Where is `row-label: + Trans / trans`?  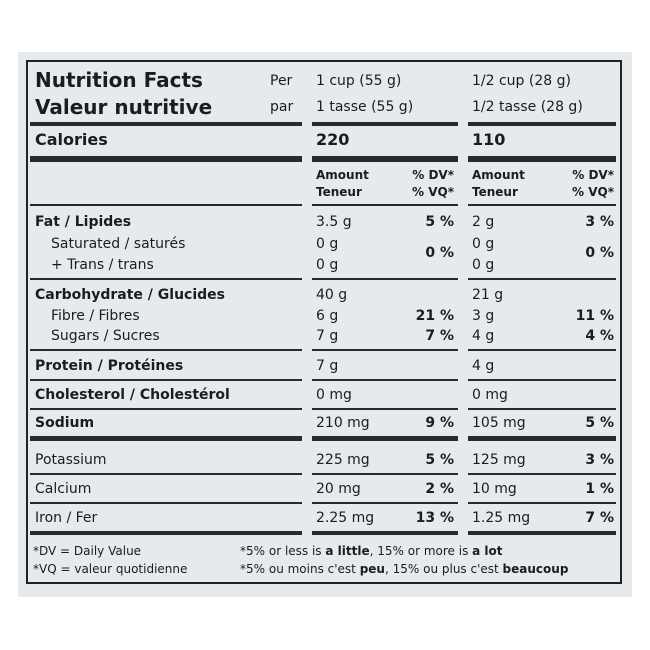 row-label: + Trans / trans is located at coordinates (102, 265).